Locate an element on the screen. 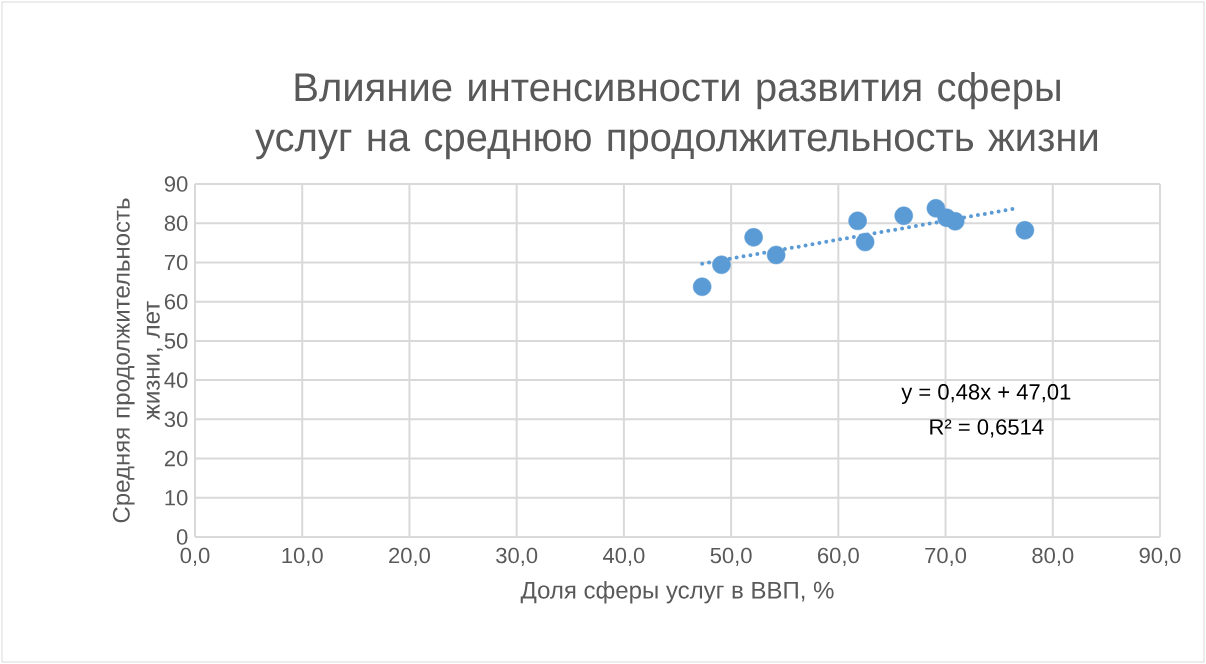 The width and height of the screenshot is (1206, 664). x-tick-label: 90,0 is located at coordinates (1160, 556).